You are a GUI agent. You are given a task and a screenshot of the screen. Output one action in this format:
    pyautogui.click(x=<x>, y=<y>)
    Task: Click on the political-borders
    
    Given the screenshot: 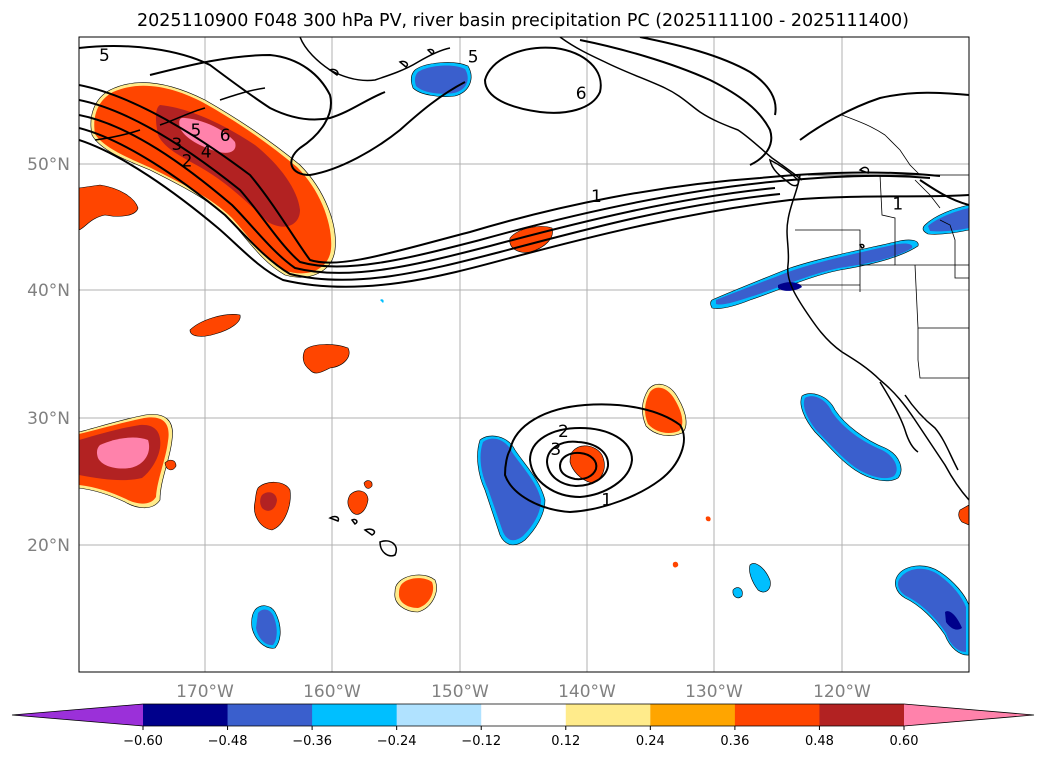 What is the action you would take?
    pyautogui.click(x=882, y=246)
    